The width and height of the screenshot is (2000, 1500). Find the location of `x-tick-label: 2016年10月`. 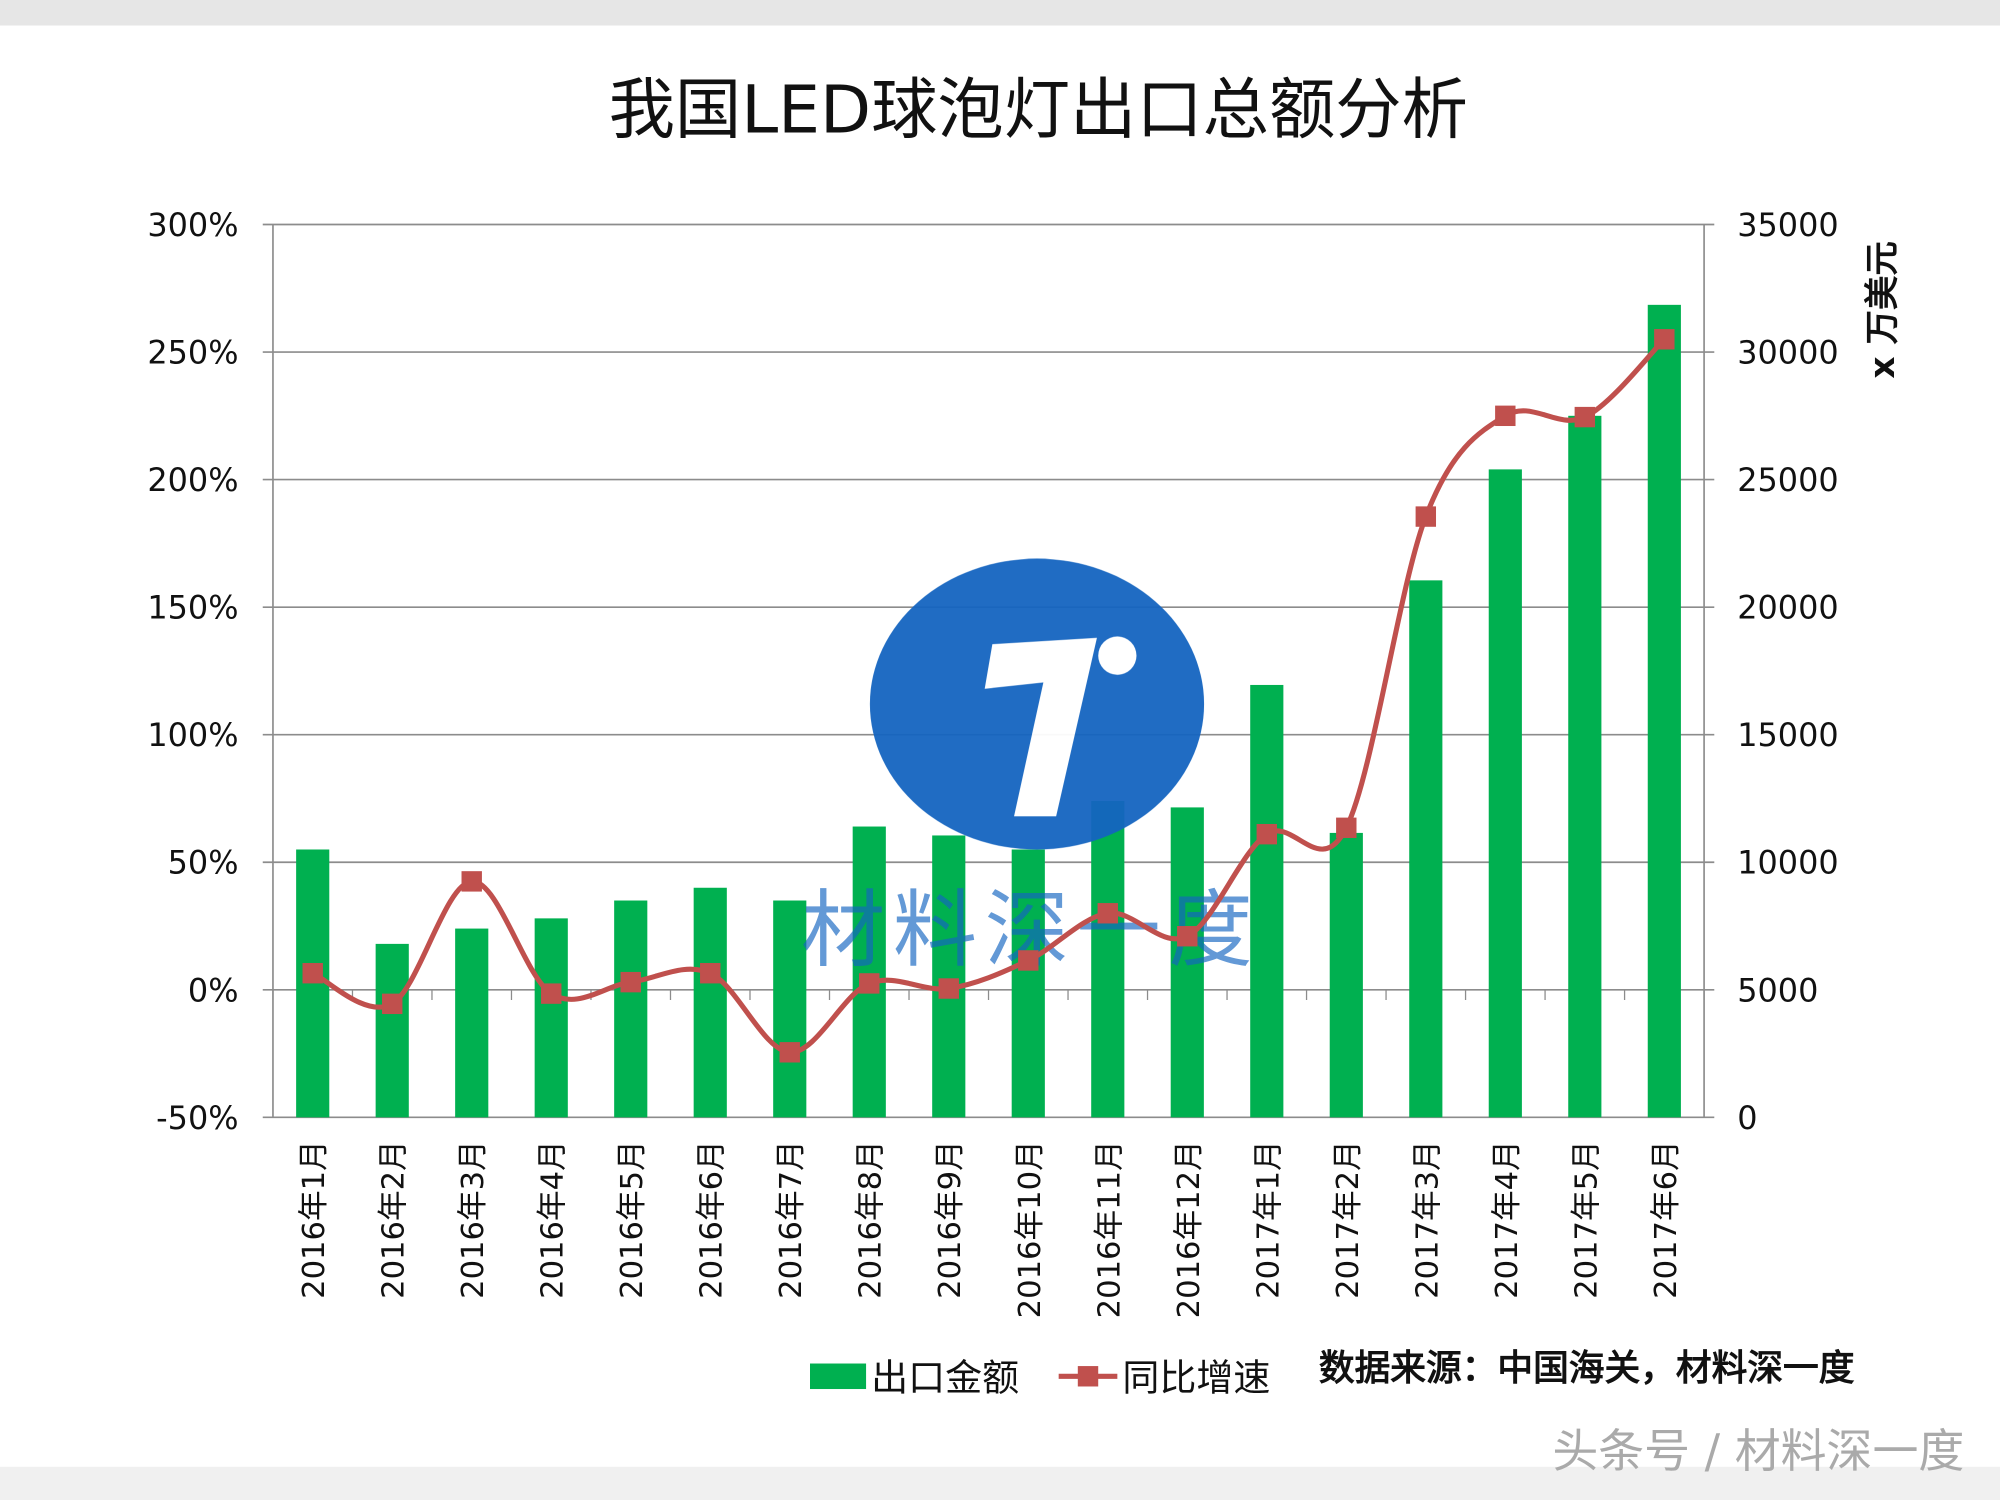

x-tick-label: 2016年10月 is located at coordinates (1030, 1229).